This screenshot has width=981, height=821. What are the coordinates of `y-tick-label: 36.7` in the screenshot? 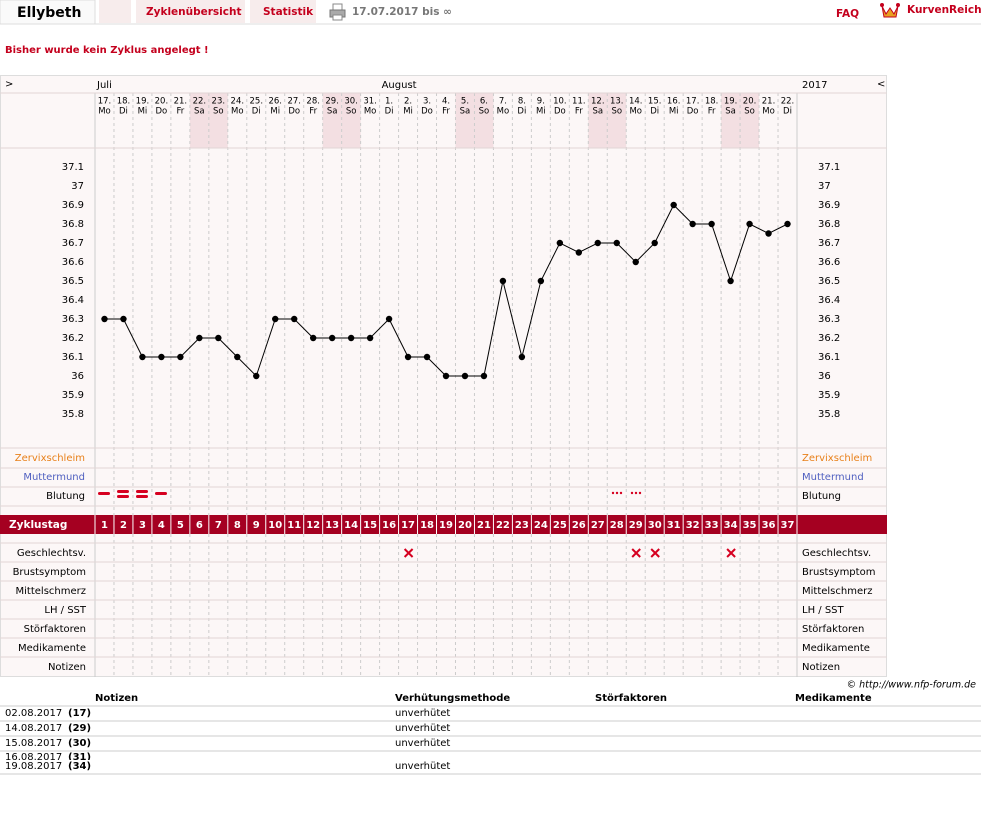 It's located at (73, 243).